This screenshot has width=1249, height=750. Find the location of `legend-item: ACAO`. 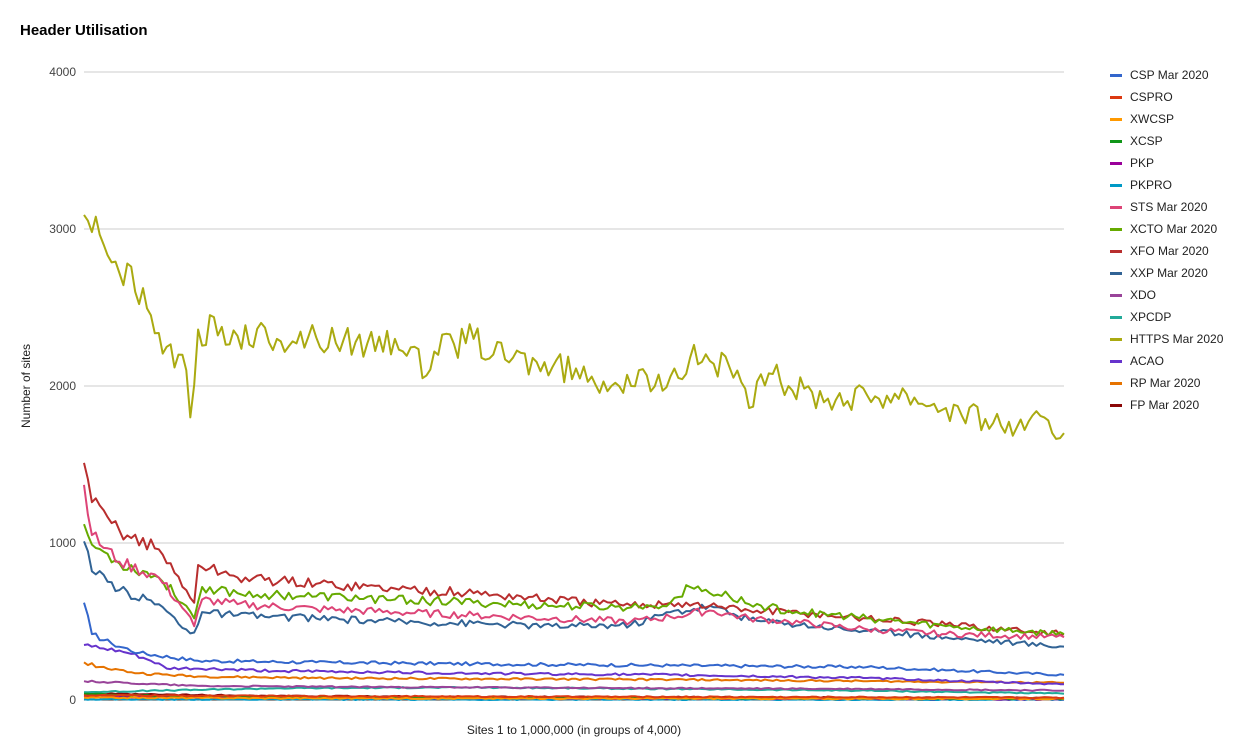

legend-item: ACAO is located at coordinates (1177, 361).